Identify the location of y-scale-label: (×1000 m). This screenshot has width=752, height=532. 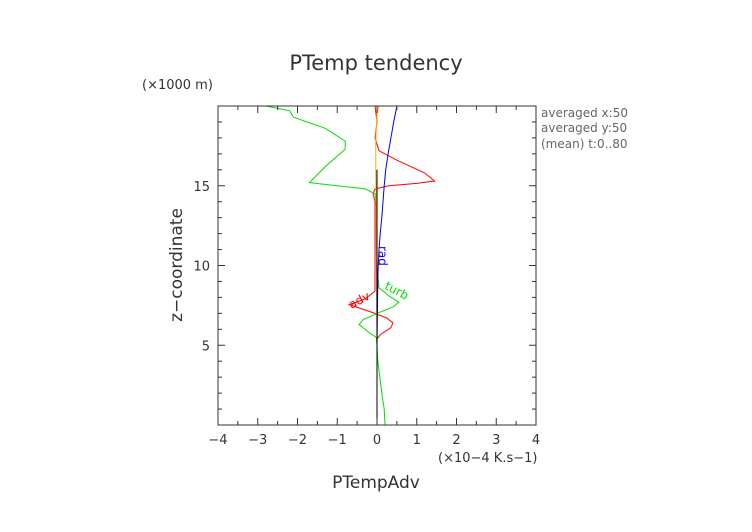
(177, 85).